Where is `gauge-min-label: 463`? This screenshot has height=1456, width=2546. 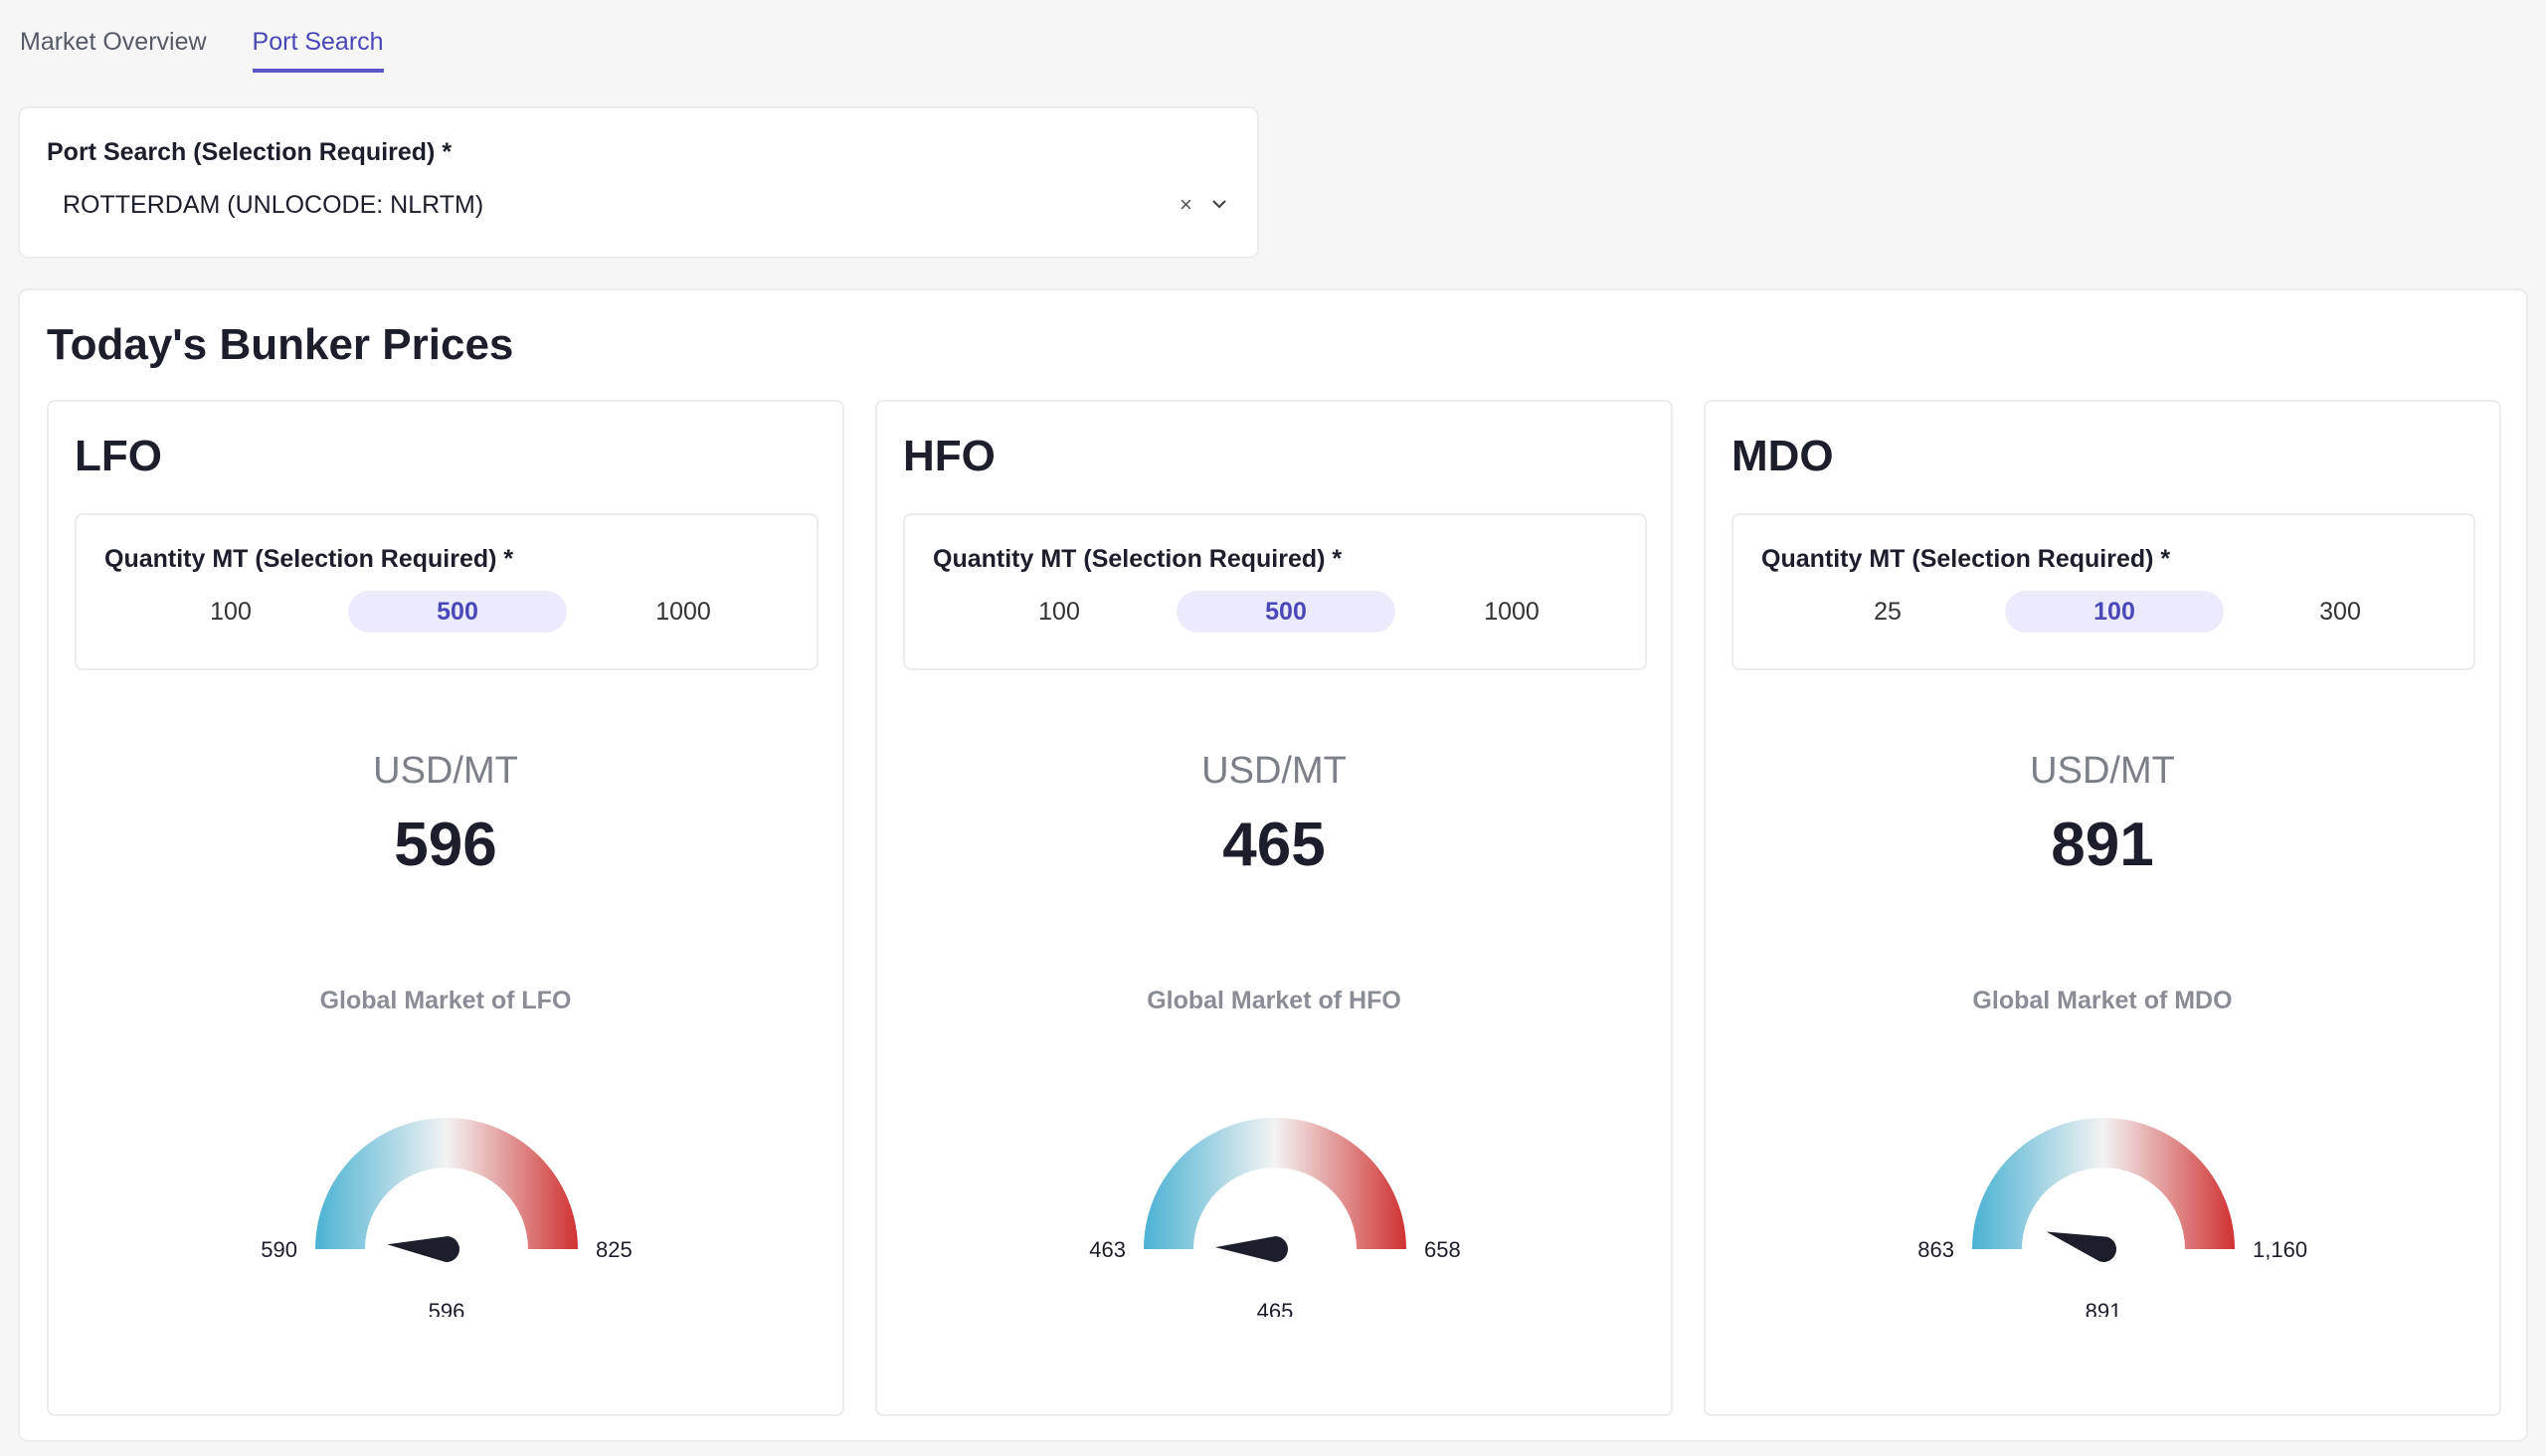 gauge-min-label: 463 is located at coordinates (1107, 1249).